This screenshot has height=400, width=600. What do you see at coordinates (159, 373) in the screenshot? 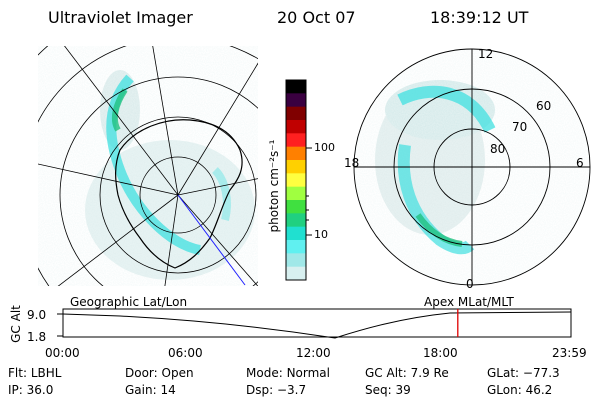
I see `status-door: Door: Open` at bounding box center [159, 373].